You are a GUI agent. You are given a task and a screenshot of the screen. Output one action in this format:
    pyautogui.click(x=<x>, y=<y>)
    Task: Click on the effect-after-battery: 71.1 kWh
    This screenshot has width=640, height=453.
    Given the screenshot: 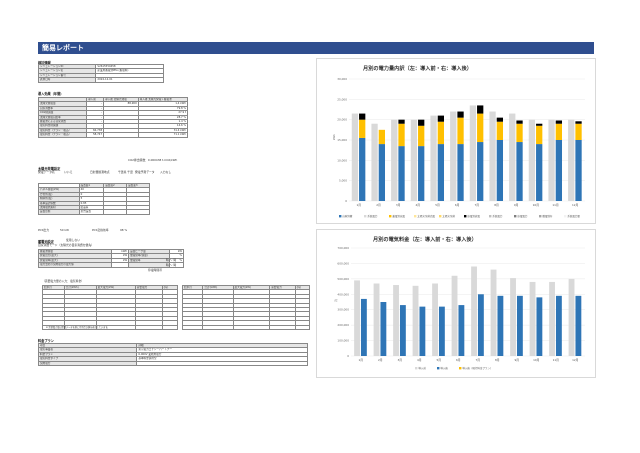 What is the action you would take?
    pyautogui.click(x=163, y=135)
    